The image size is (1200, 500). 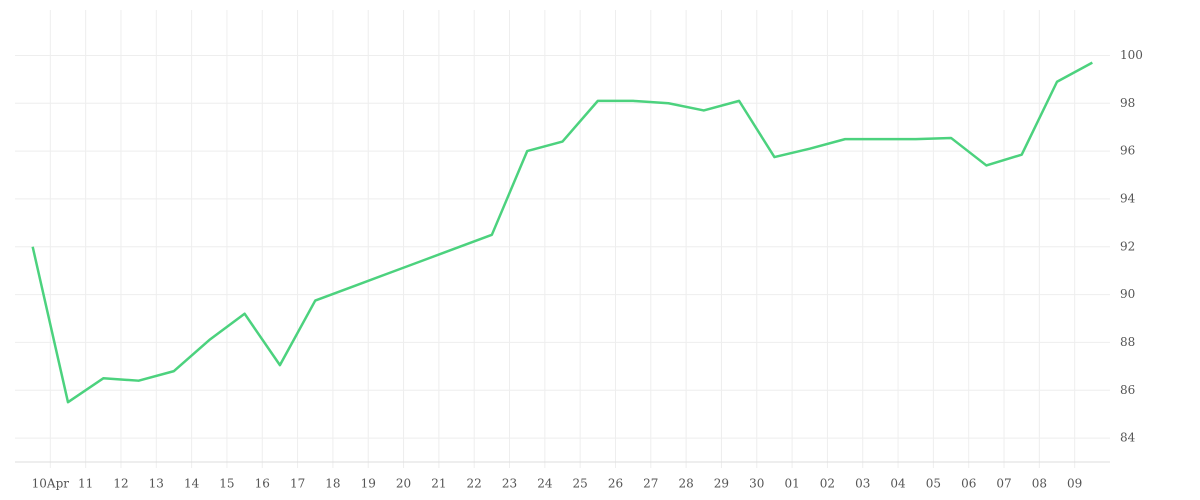 I want to click on y-tick-label: 100, so click(x=1131, y=55).